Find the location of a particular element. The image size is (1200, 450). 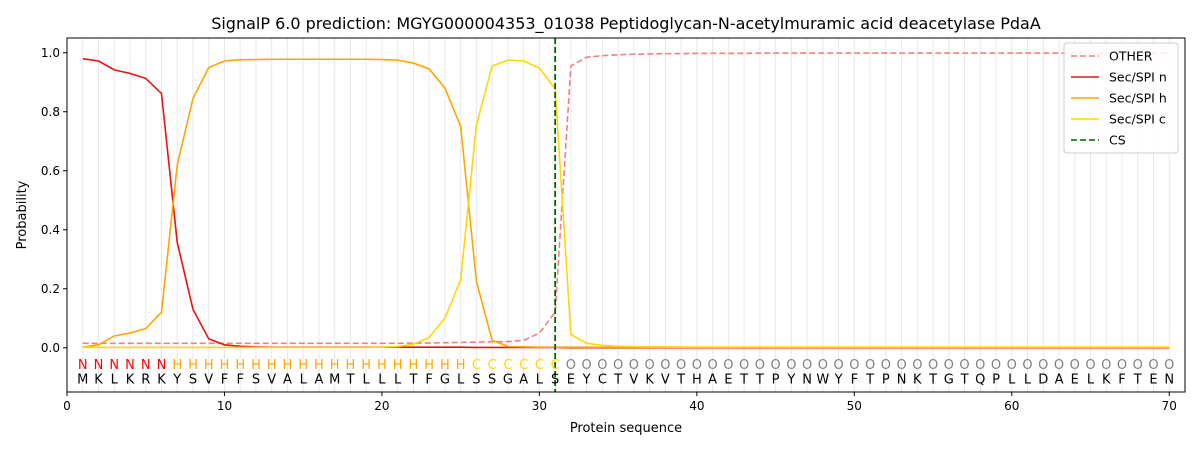

y-axis-label: Probability is located at coordinates (22, 214).